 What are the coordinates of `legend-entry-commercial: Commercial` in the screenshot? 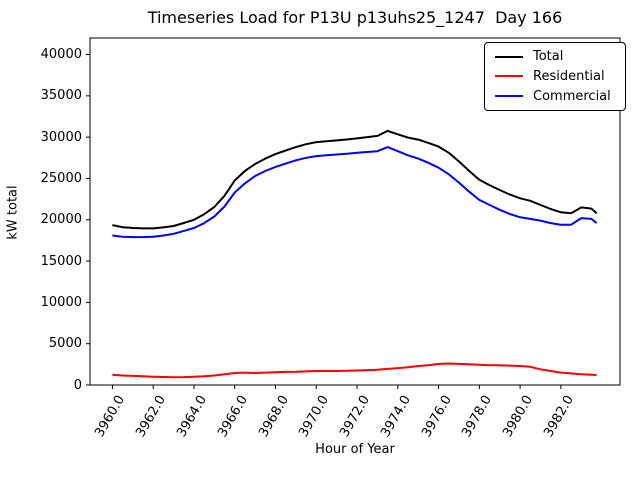 It's located at (555, 96).